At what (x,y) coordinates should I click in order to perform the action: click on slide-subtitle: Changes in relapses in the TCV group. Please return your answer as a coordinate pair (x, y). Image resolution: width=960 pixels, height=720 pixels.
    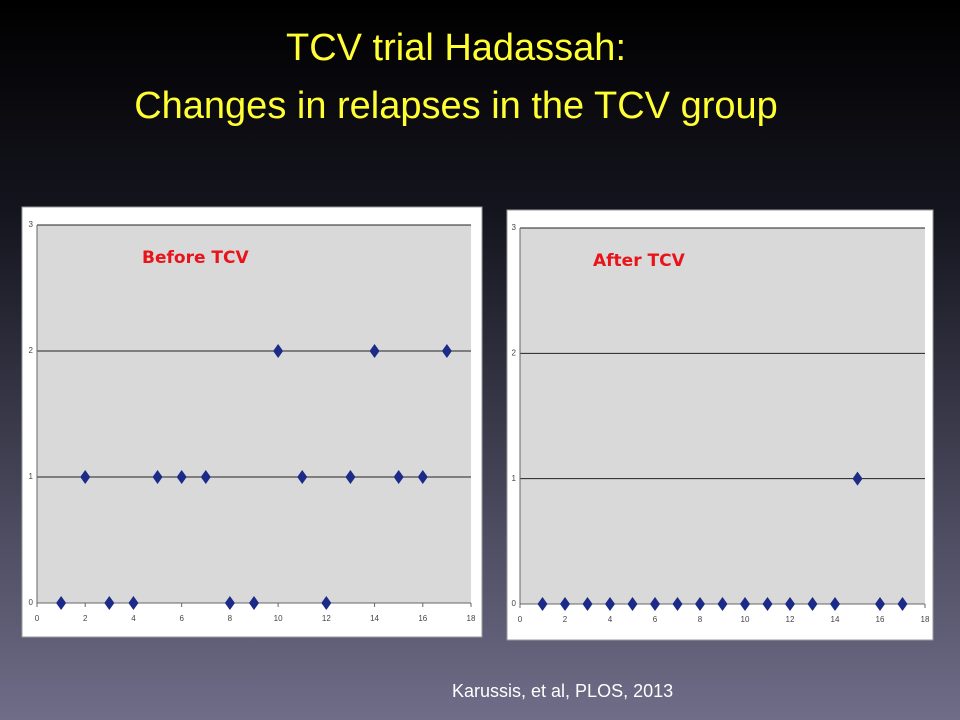
    Looking at the image, I should click on (456, 106).